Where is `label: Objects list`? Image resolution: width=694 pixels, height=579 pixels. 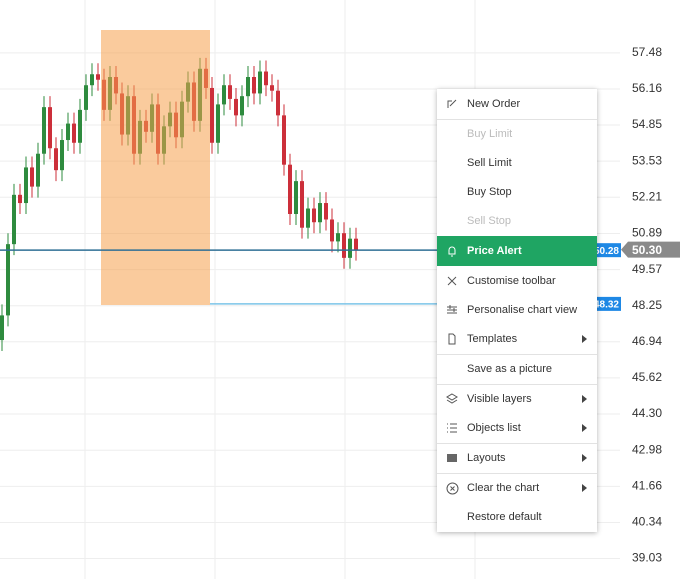 label: Objects list is located at coordinates (494, 428).